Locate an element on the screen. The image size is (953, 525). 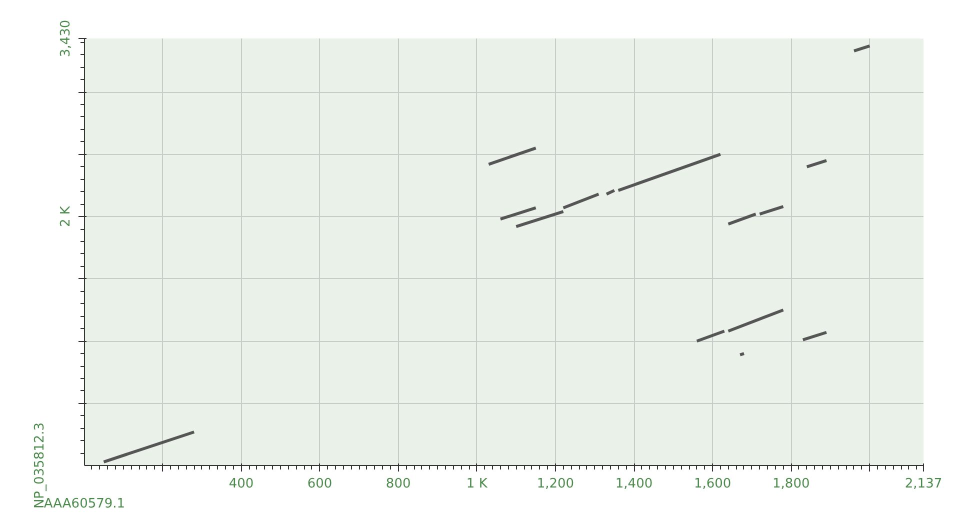
x-tick-label: 800 is located at coordinates (398, 484).